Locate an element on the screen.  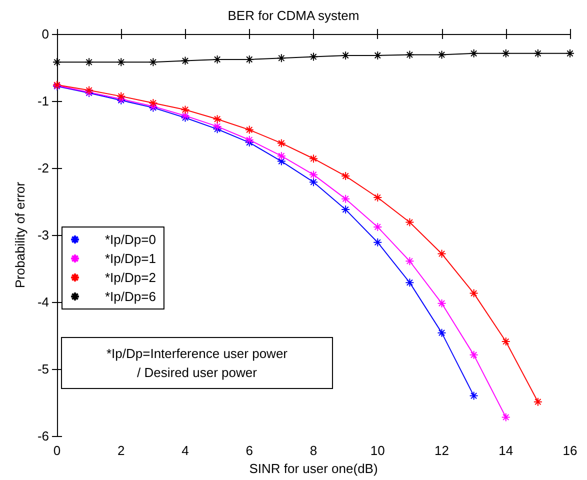
y-axis-title: Probability of error is located at coordinates (20, 234).